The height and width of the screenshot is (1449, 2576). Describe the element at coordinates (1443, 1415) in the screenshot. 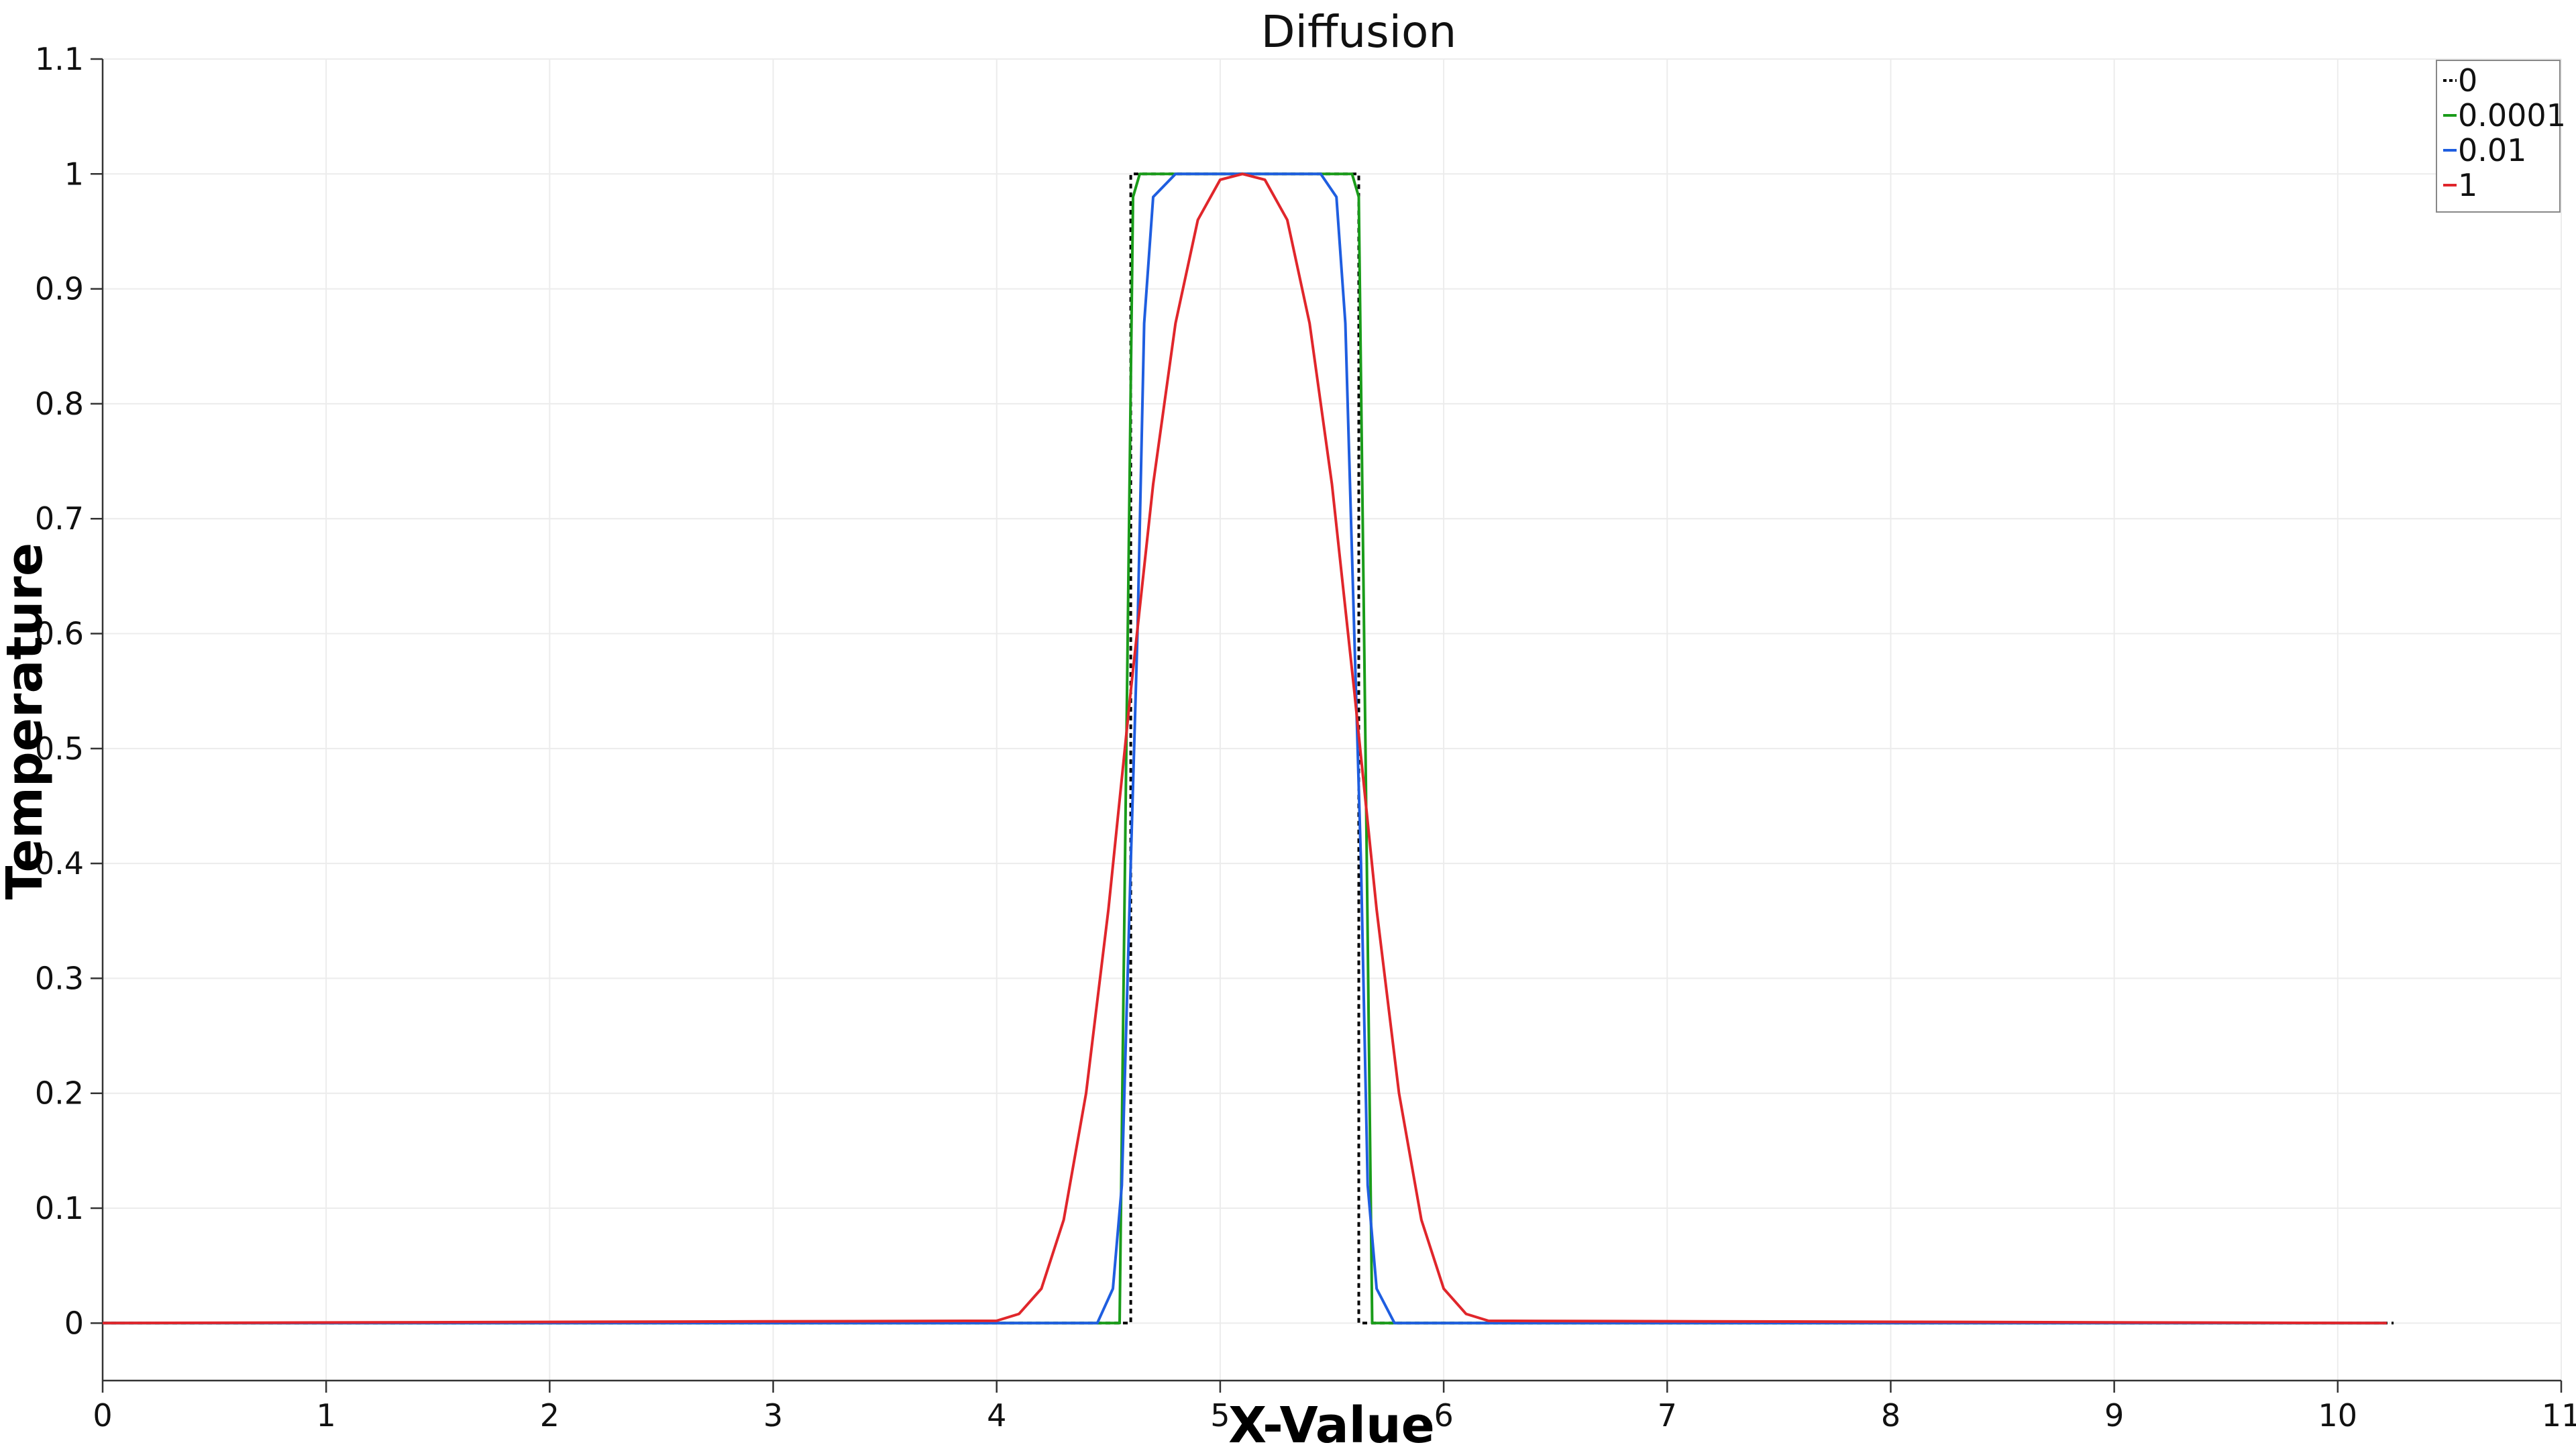

I see `x-tick-label: 6` at that location.